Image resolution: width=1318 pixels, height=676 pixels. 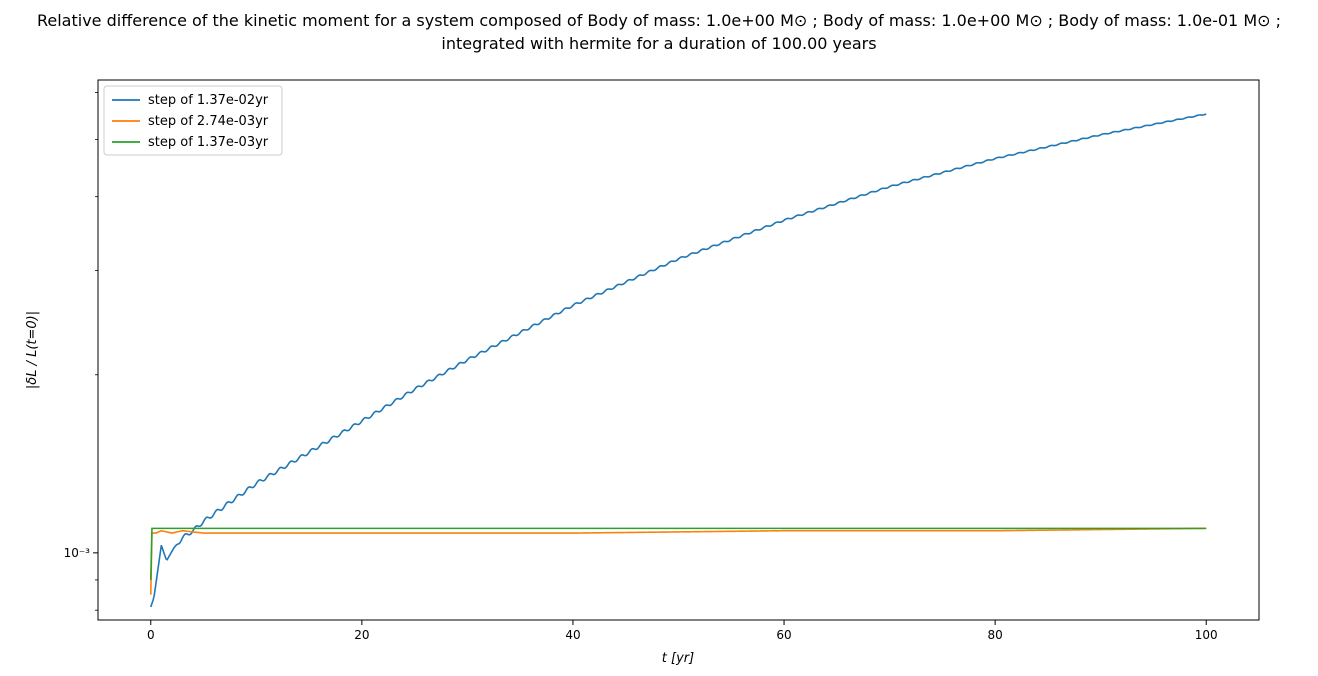 What do you see at coordinates (1206, 635) in the screenshot?
I see `x-tick-label: 100` at bounding box center [1206, 635].